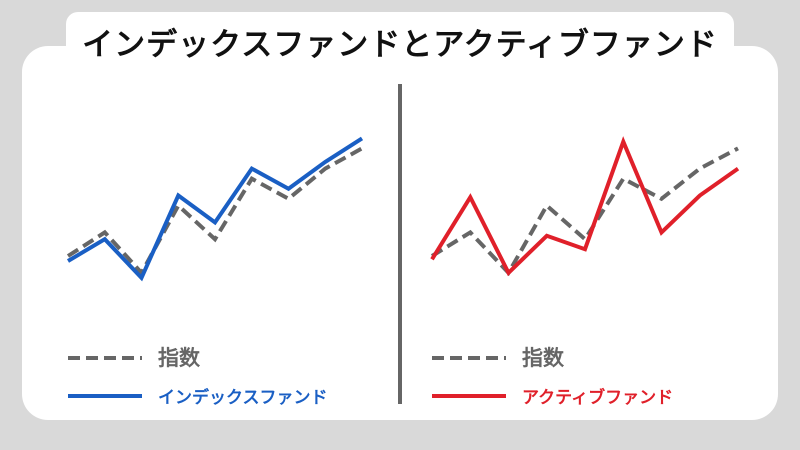 Image resolution: width=800 pixels, height=450 pixels. I want to click on title-box: インデックスファンドとアクティブファンド, so click(400, 41).